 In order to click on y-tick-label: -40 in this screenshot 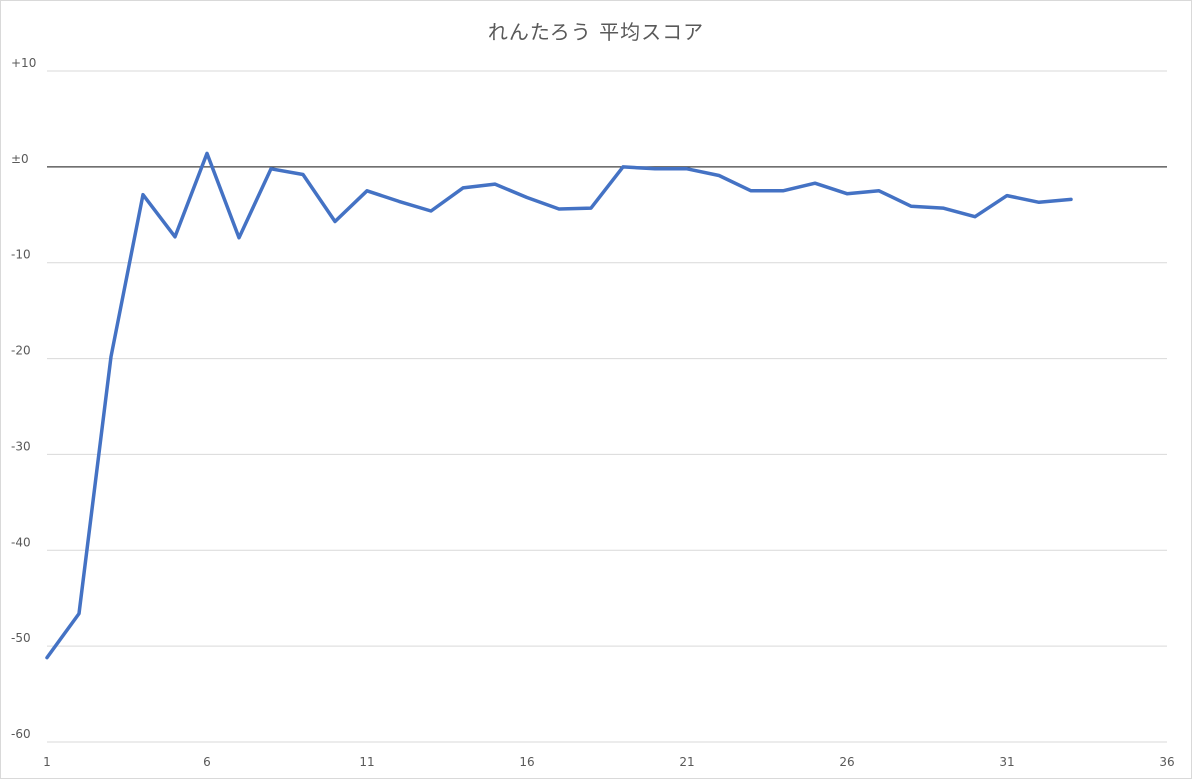, I will do `click(21, 542)`.